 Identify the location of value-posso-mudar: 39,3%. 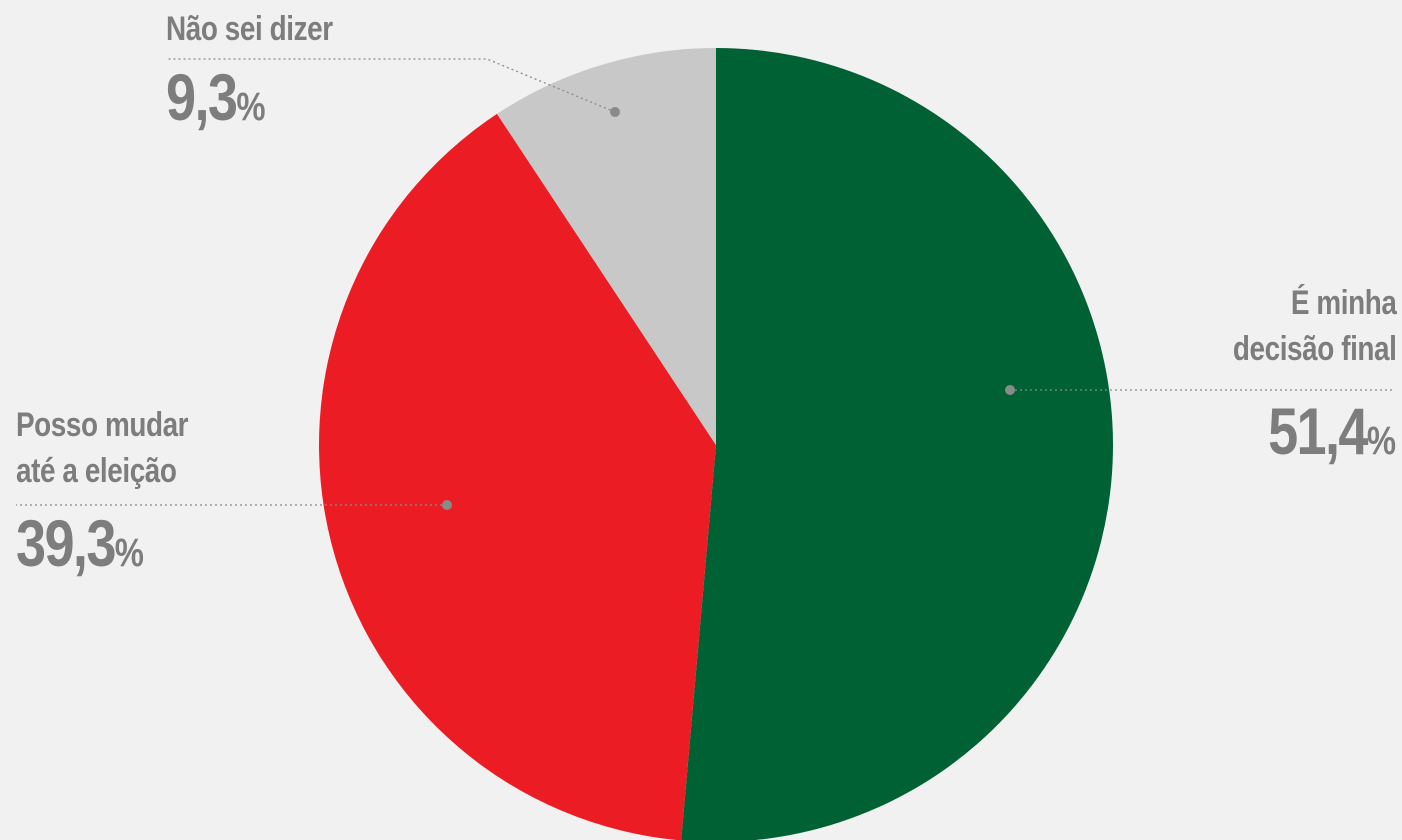
(80, 548).